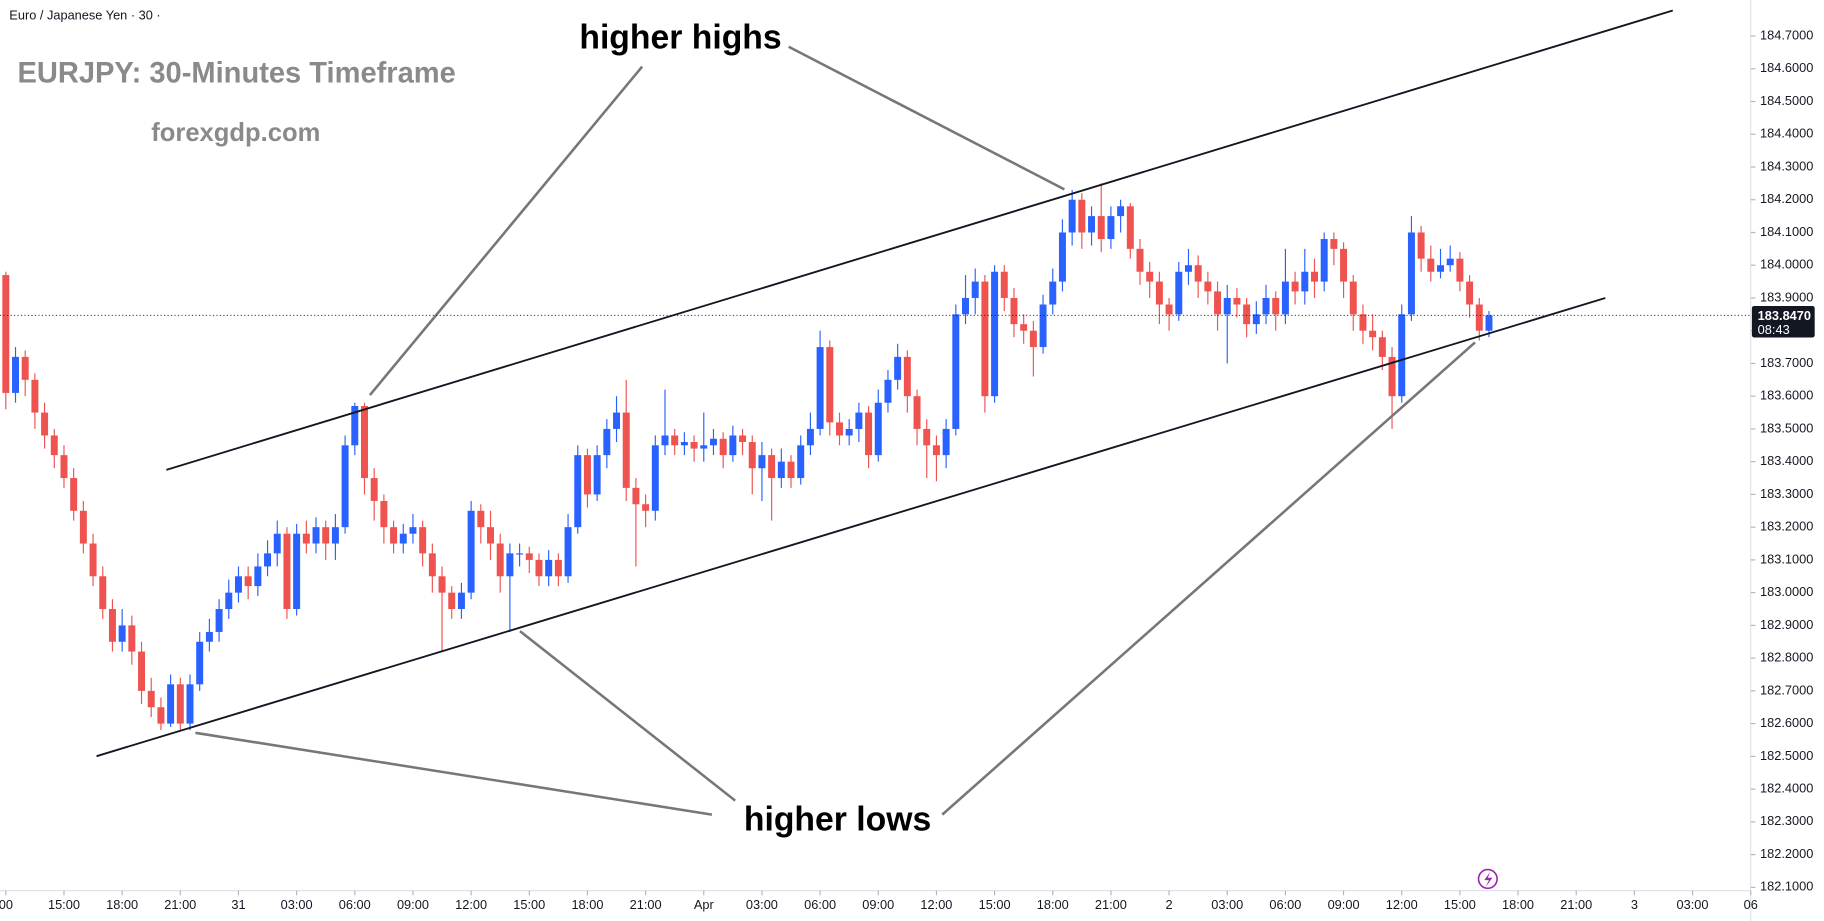  What do you see at coordinates (1786, 231) in the screenshot?
I see `y-tick-label: 184.1000` at bounding box center [1786, 231].